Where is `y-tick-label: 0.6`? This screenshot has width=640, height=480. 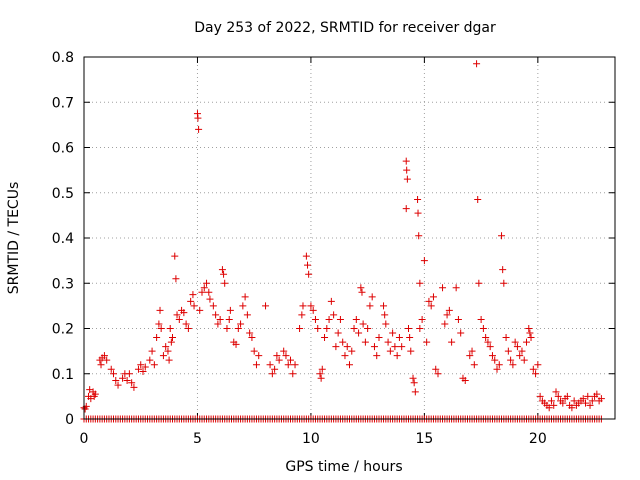
y-tick-label: 0.6 is located at coordinates (63, 149).